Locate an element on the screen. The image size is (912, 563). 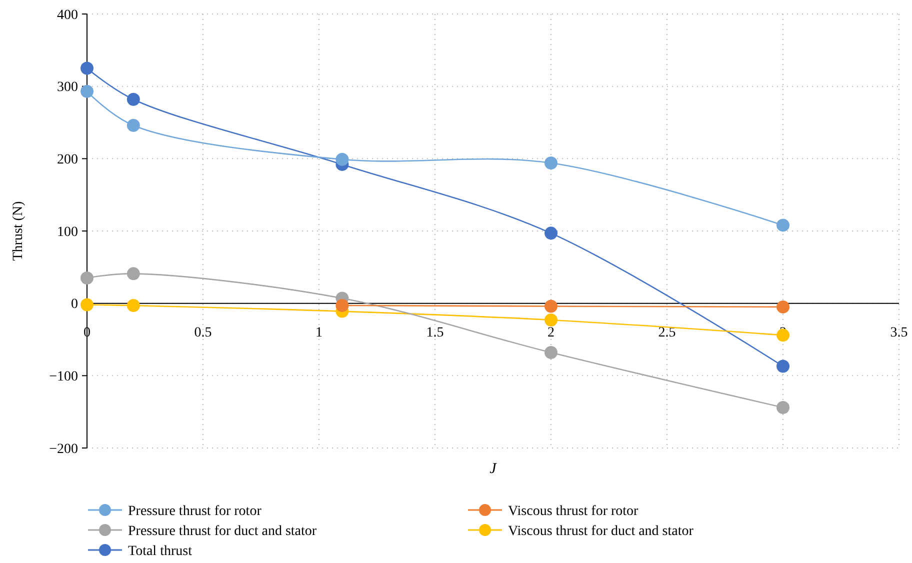
y-tick-label: 0 is located at coordinates (74, 304).